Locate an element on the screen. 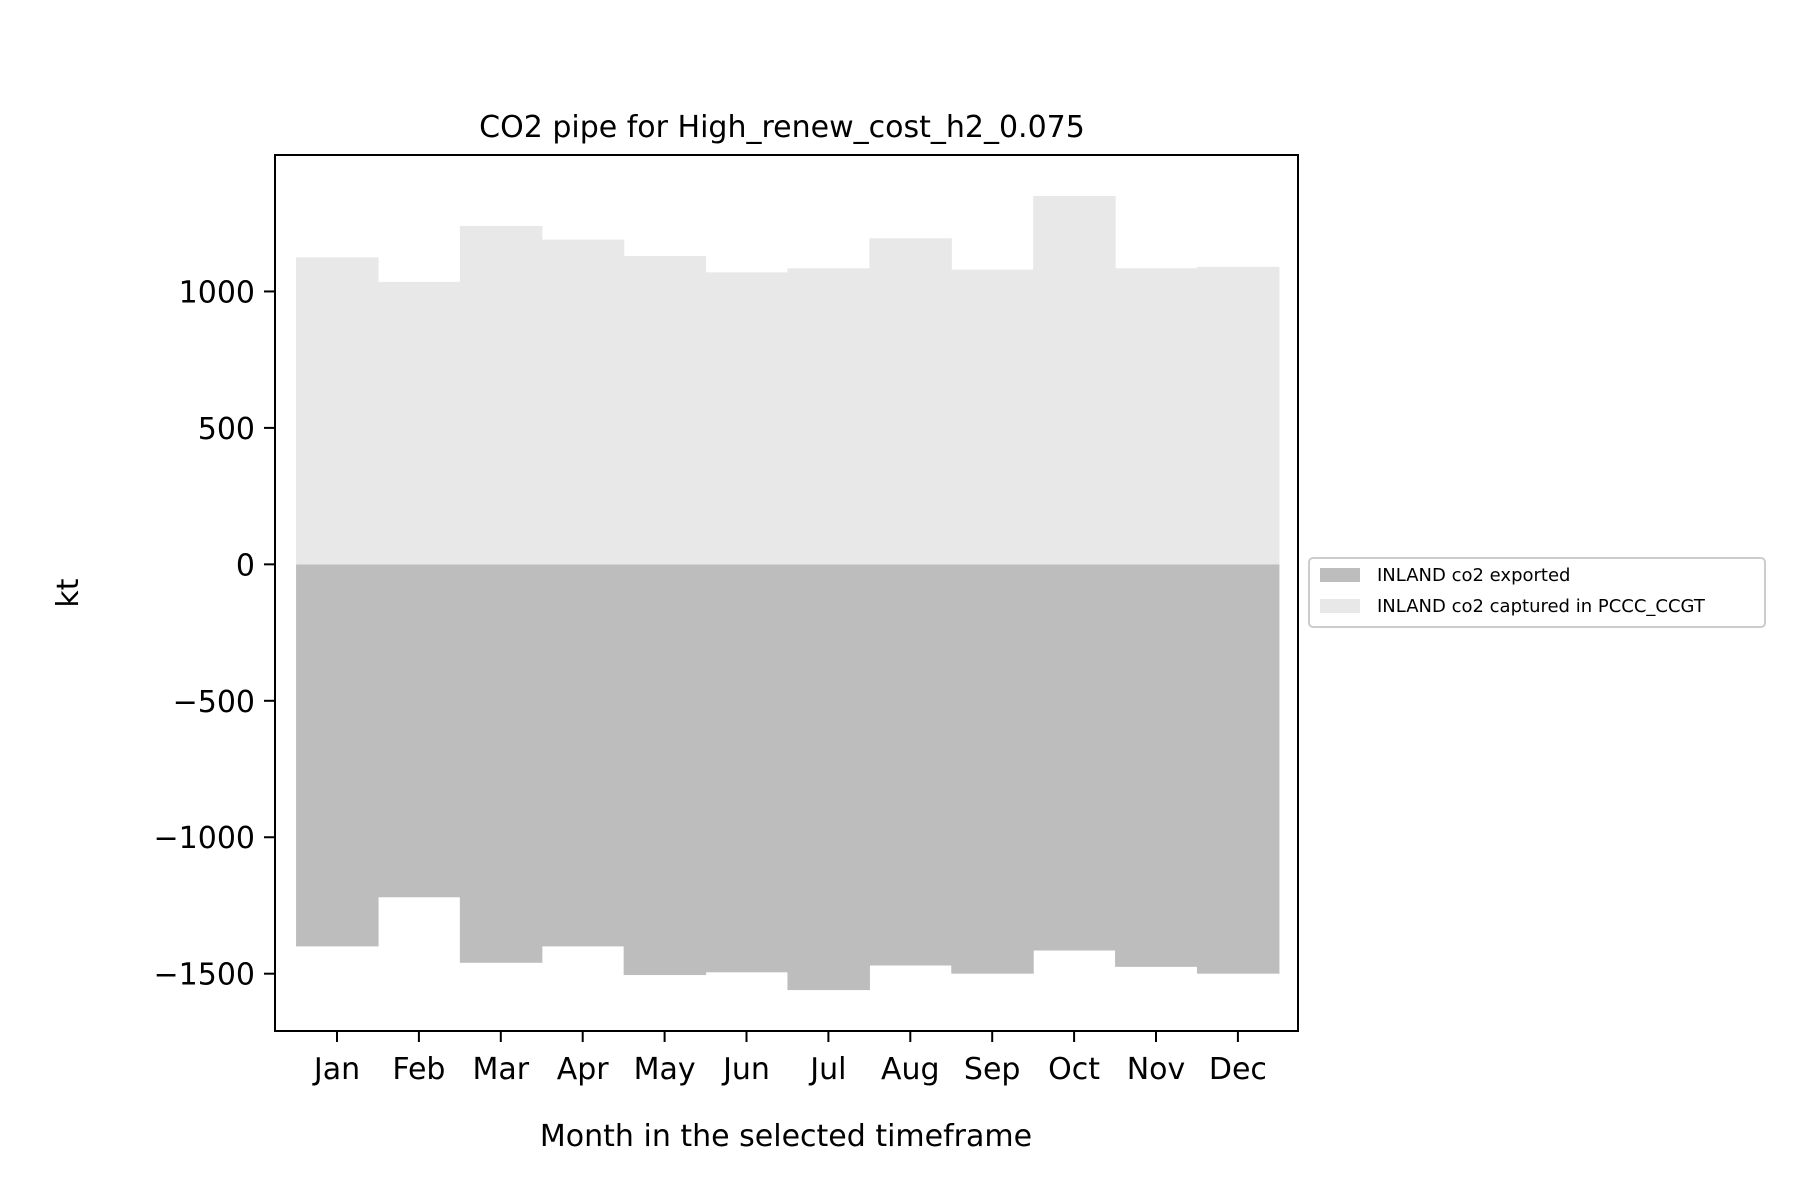 Image resolution: width=1800 pixels, height=1200 pixels. chart-title: CO2 pipe for High_renew_cost_h2_0.075 is located at coordinates (782, 127).